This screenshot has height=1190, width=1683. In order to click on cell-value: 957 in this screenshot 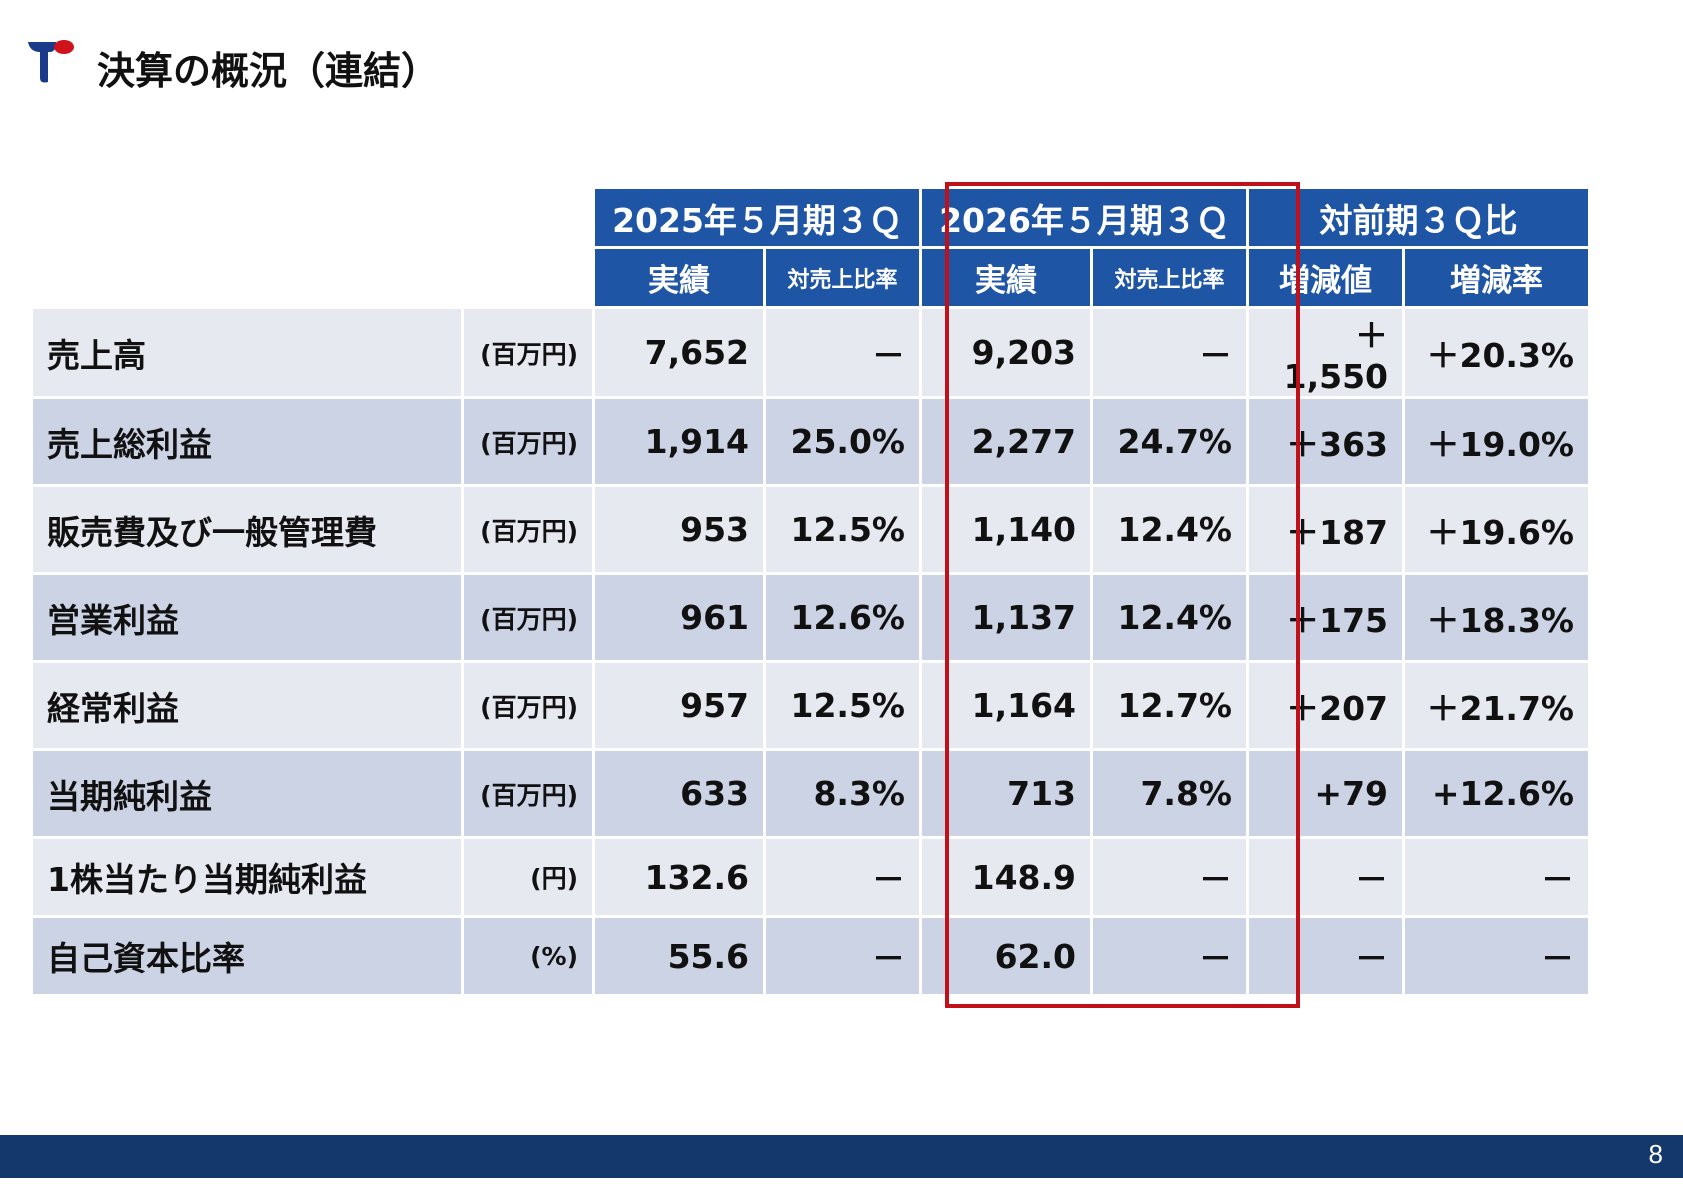, I will do `click(679, 705)`.